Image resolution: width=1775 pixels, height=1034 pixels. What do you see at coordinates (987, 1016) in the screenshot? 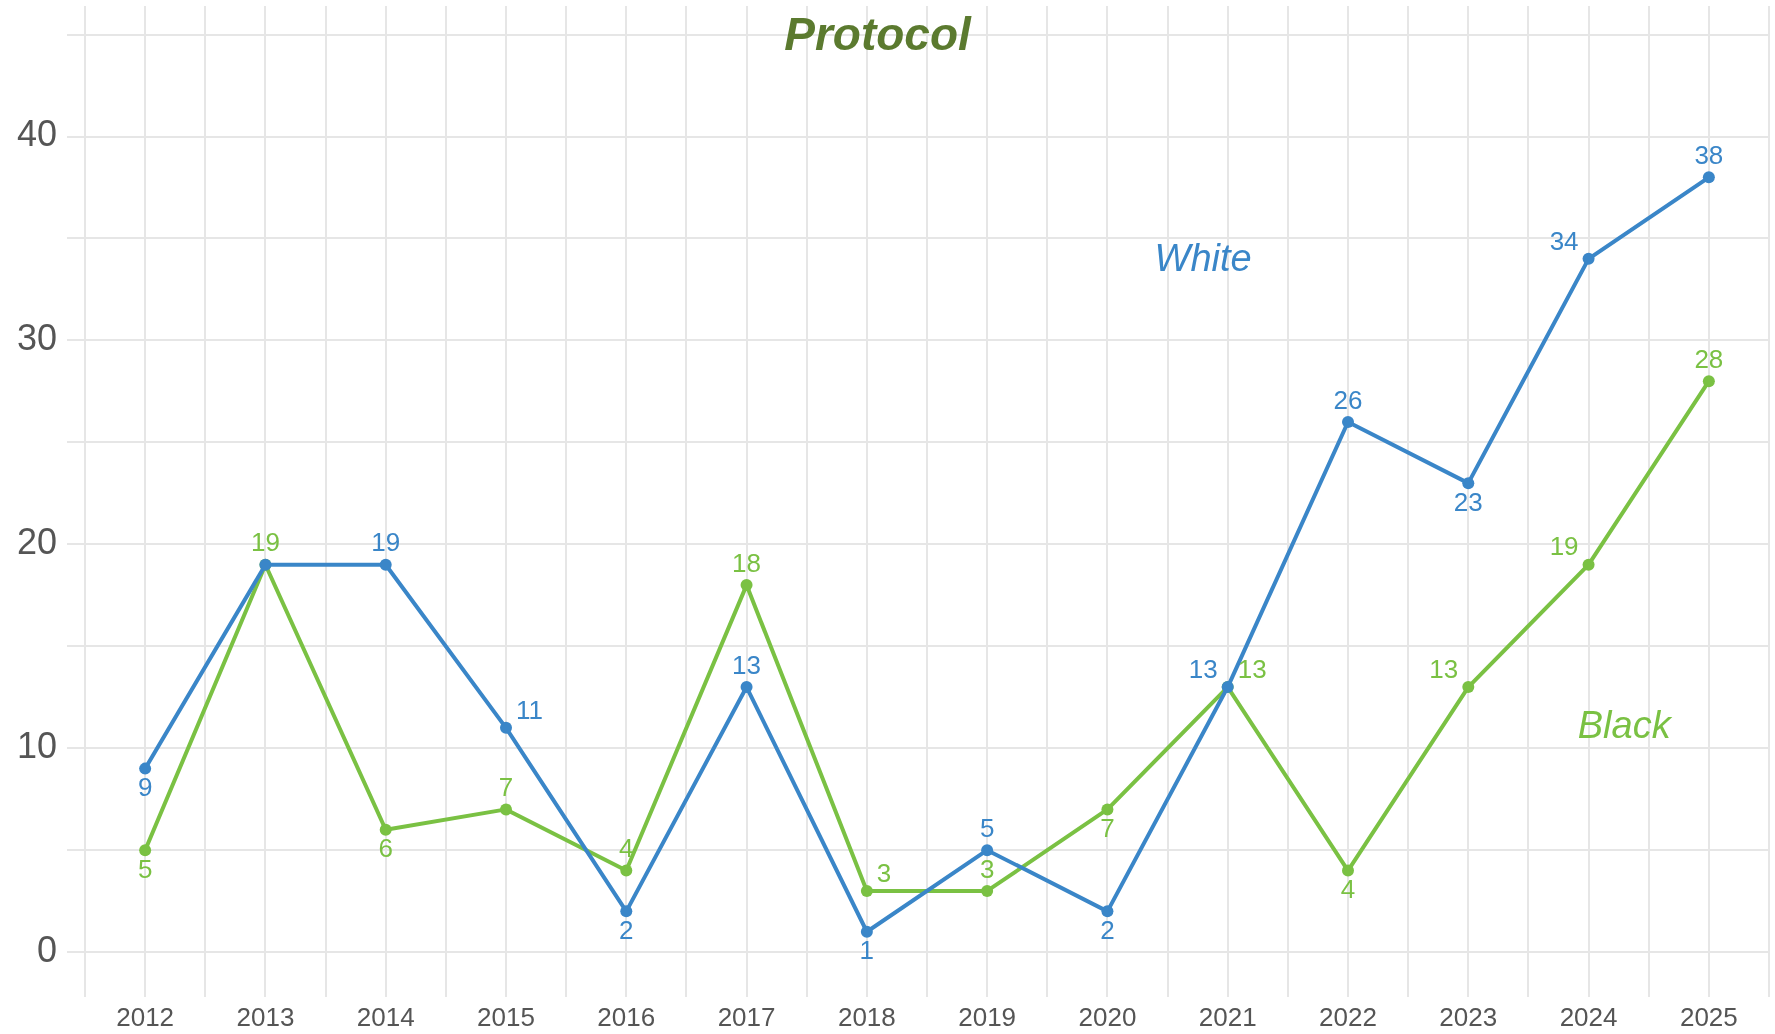
I see `x-tick-label: 2019` at bounding box center [987, 1016].